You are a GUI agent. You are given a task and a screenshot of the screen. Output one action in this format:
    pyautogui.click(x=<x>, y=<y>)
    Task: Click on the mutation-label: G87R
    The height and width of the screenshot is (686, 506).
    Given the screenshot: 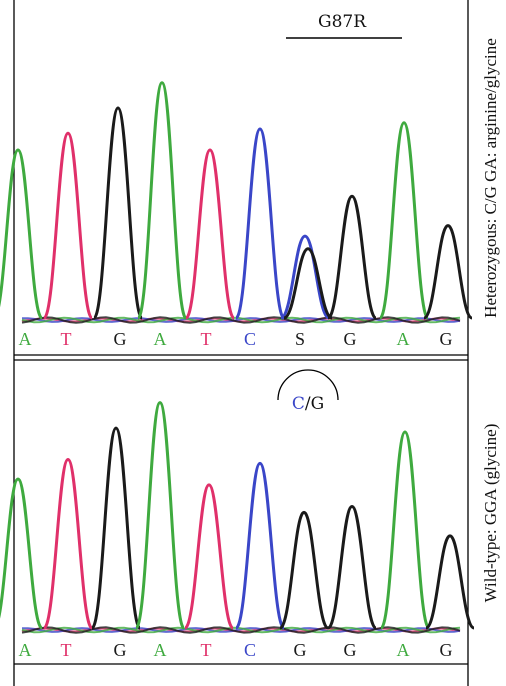 What is the action you would take?
    pyautogui.click(x=342, y=22)
    